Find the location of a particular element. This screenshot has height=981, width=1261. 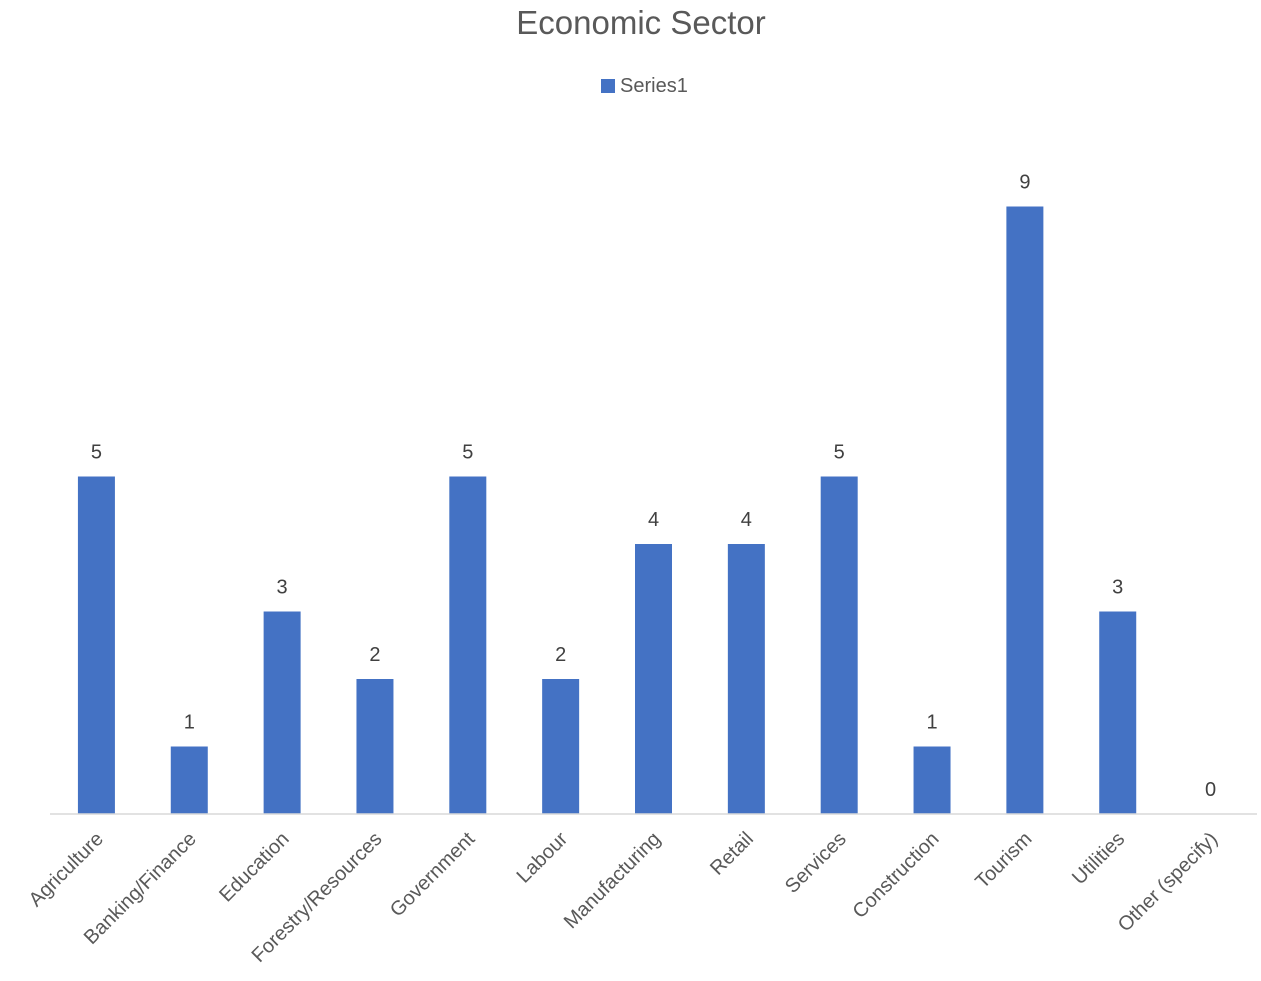

data-label-6: 4 is located at coordinates (653, 520).